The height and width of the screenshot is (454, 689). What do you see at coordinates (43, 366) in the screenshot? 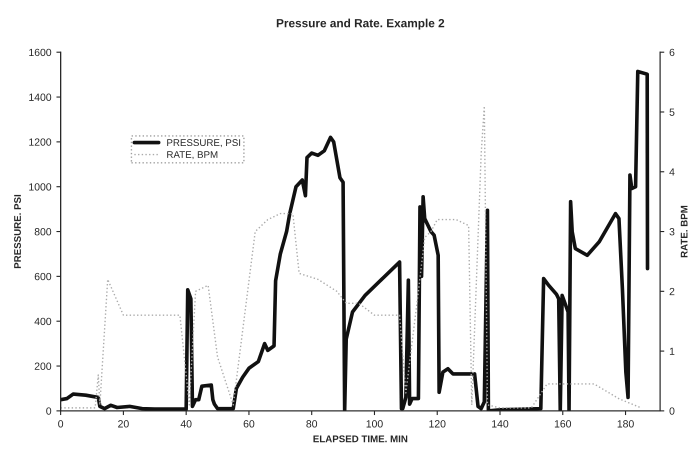
I see `y-tick-label: 200` at bounding box center [43, 366].